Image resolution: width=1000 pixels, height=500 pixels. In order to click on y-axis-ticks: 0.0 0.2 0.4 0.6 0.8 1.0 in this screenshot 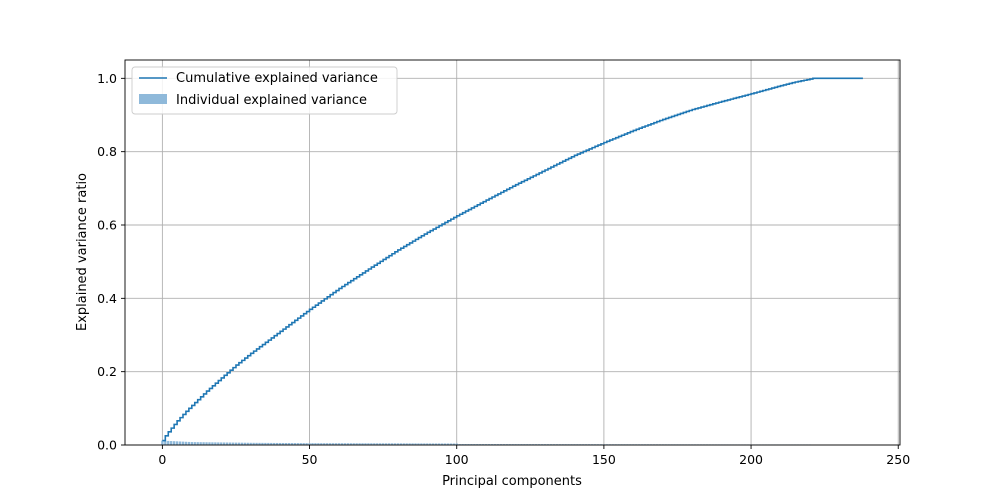, I will do `click(111, 262)`.